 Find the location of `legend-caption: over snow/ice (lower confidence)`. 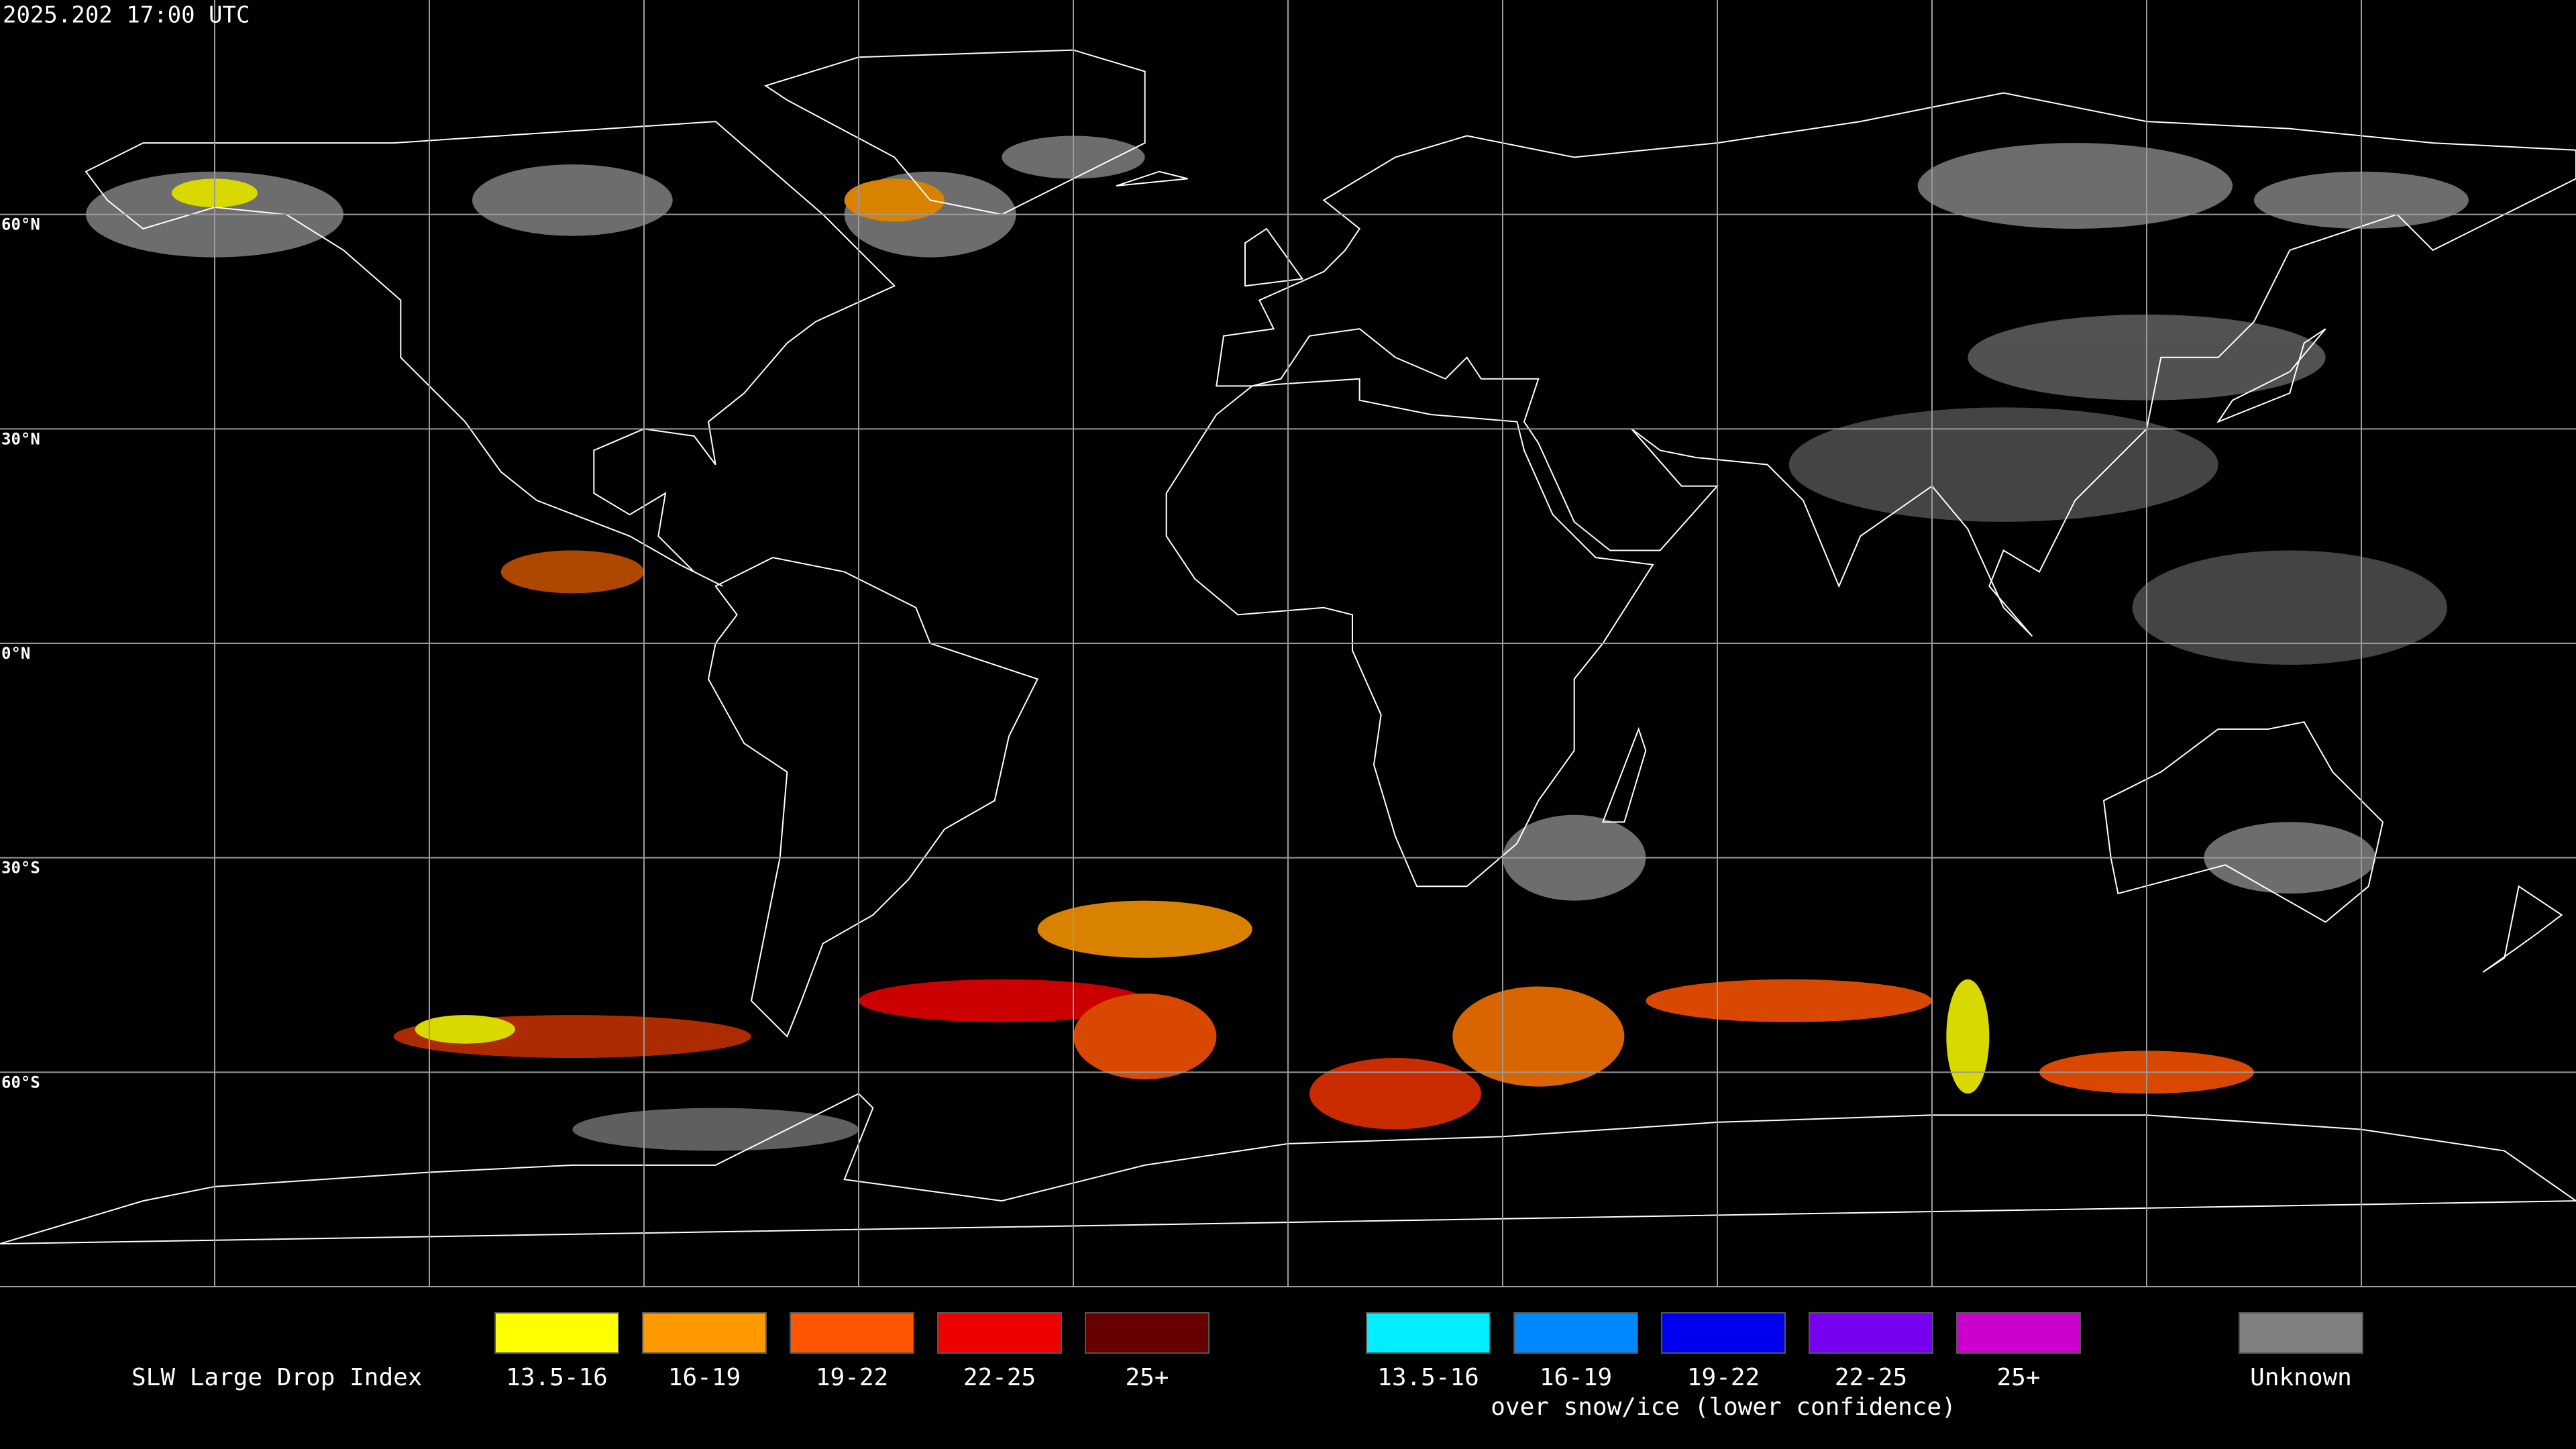

legend-caption: over snow/ice (lower confidence) is located at coordinates (1723, 1407).